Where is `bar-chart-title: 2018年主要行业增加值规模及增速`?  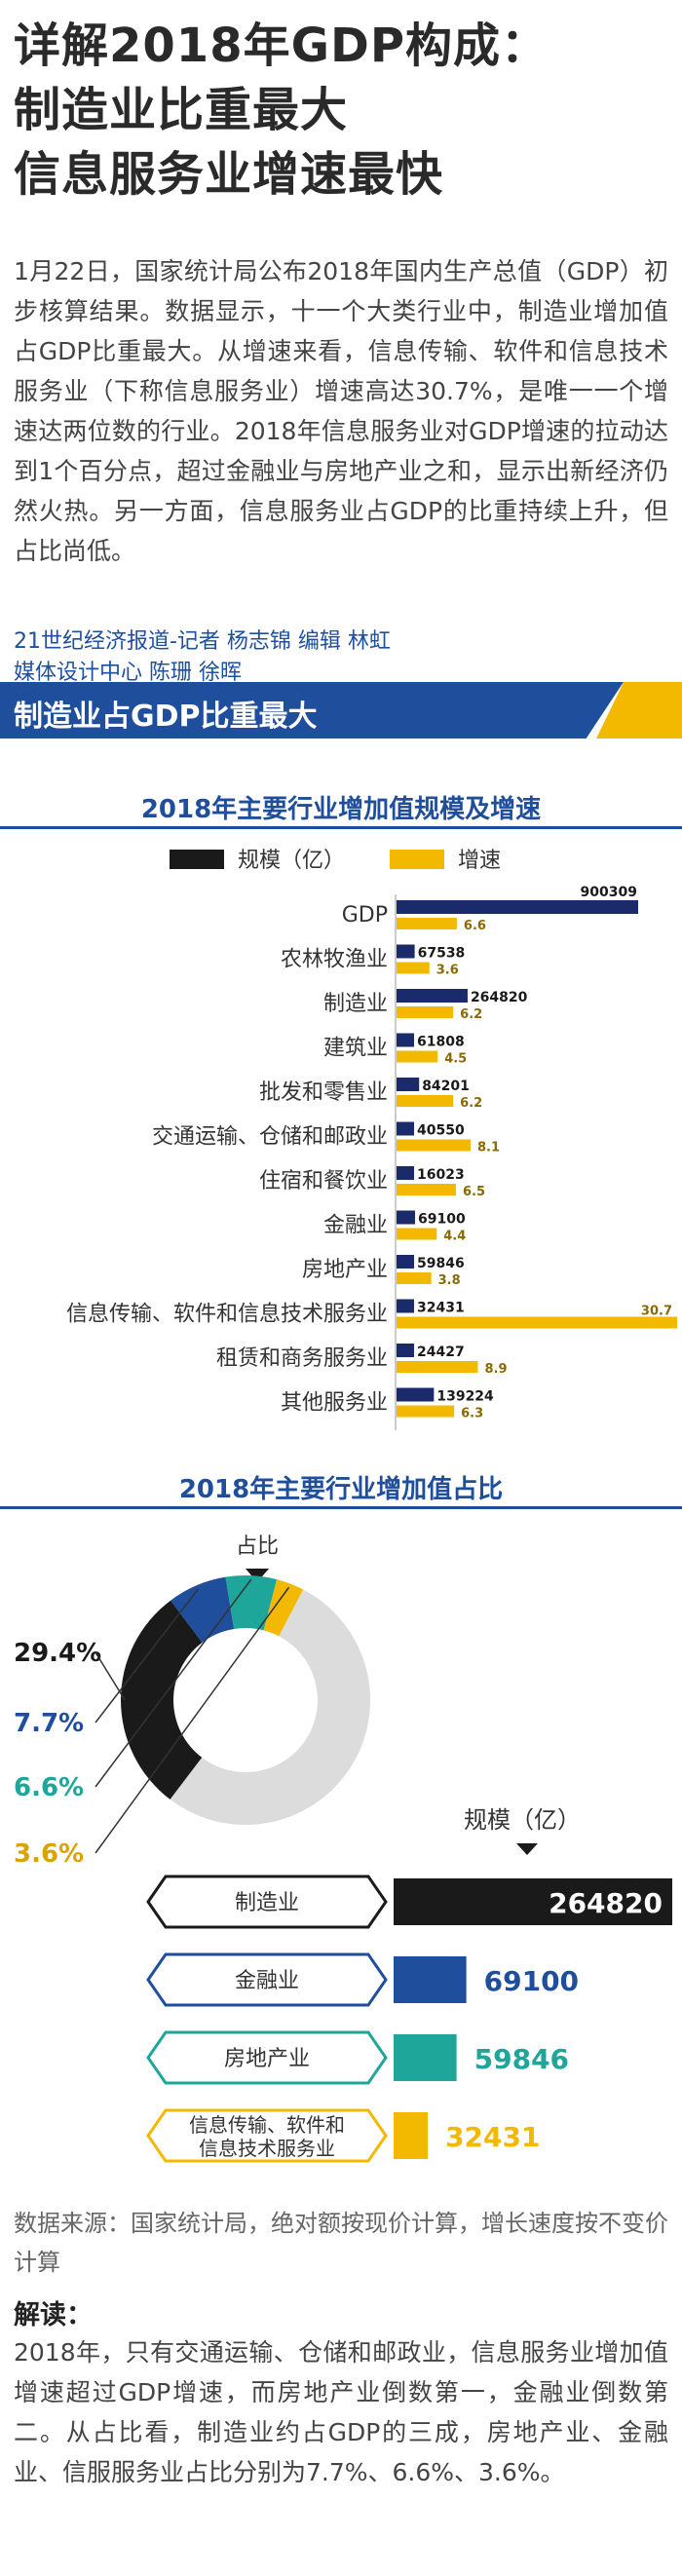
bar-chart-title: 2018年主要行业增加值规模及增速 is located at coordinates (341, 809).